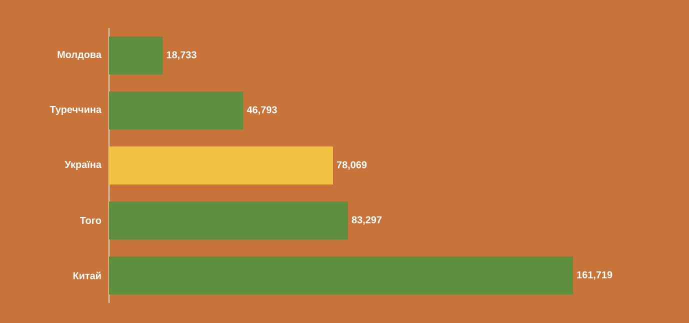  I want to click on data-label: 83,297, so click(367, 220).